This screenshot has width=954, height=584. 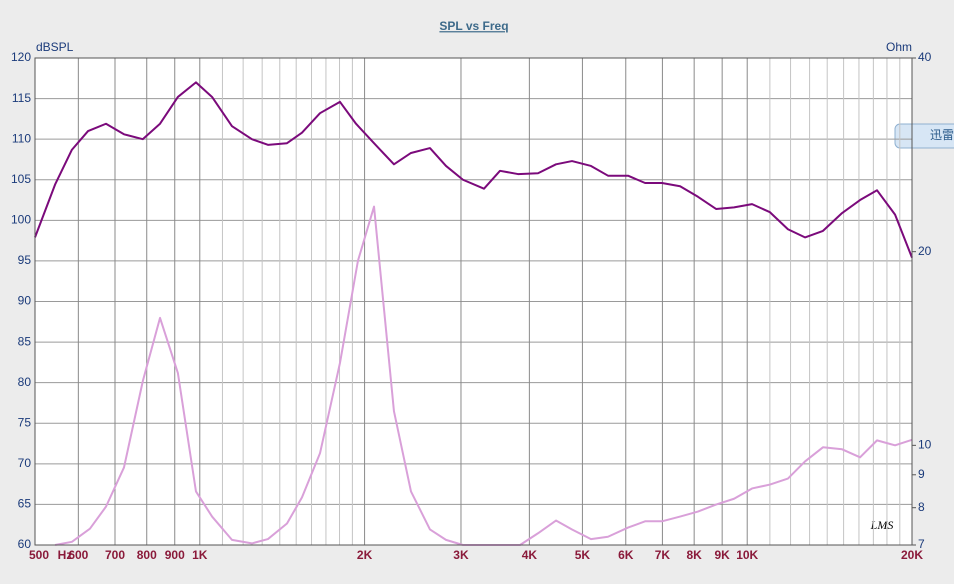 I want to click on y-tick-label: 70, so click(x=25, y=463).